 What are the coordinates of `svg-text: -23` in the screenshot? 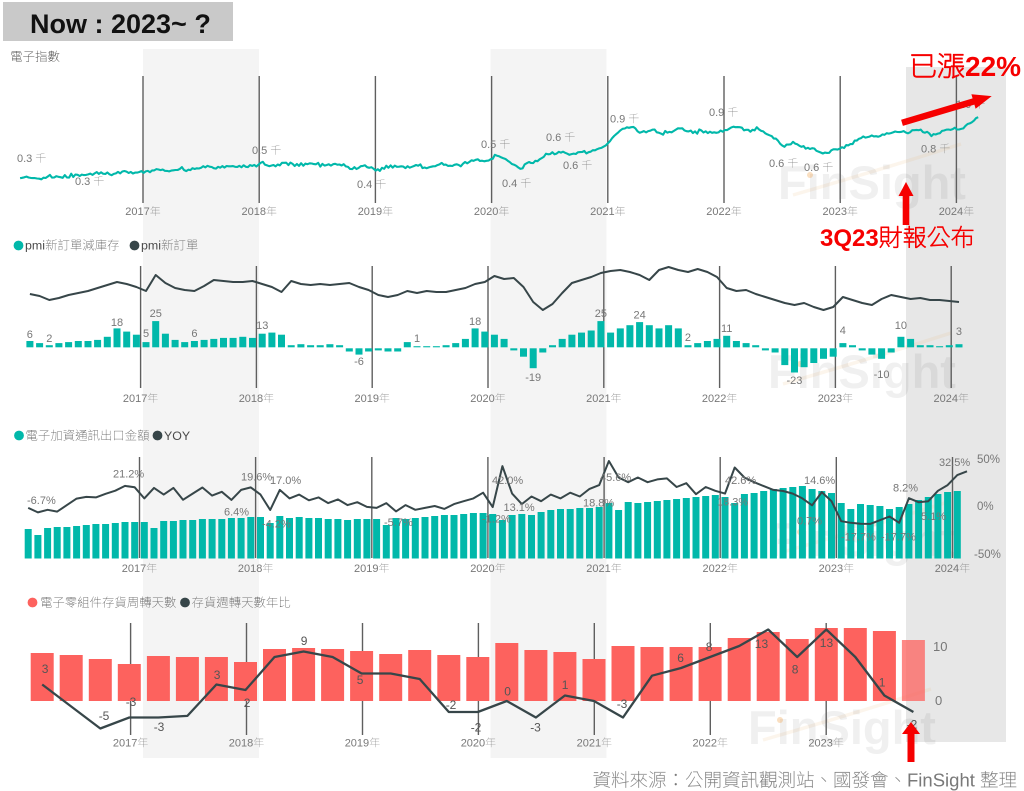 It's located at (795, 381).